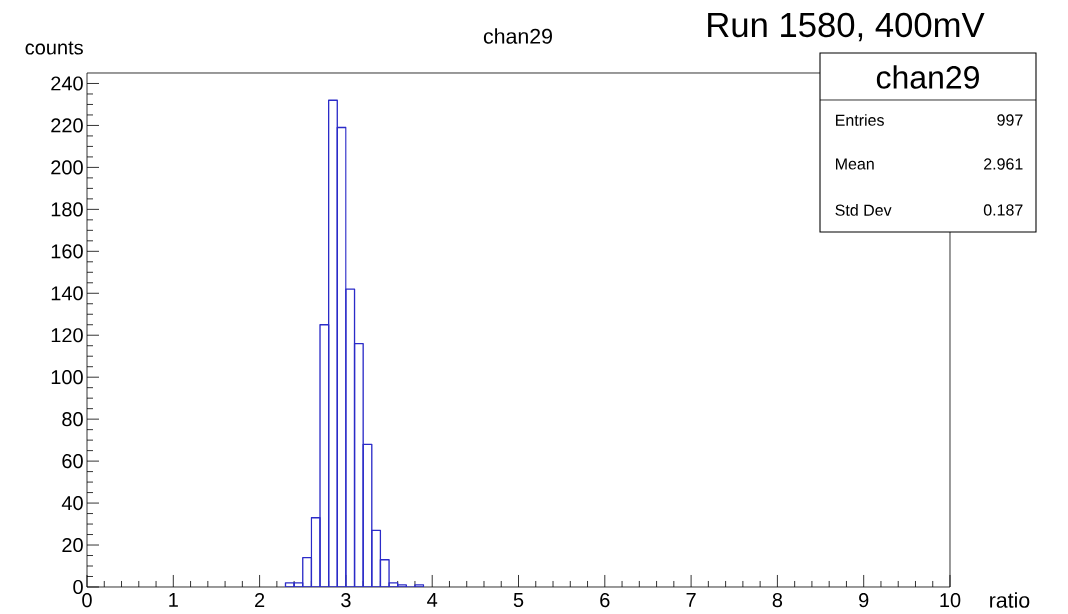  I want to click on y-axis-title: counts, so click(54, 48).